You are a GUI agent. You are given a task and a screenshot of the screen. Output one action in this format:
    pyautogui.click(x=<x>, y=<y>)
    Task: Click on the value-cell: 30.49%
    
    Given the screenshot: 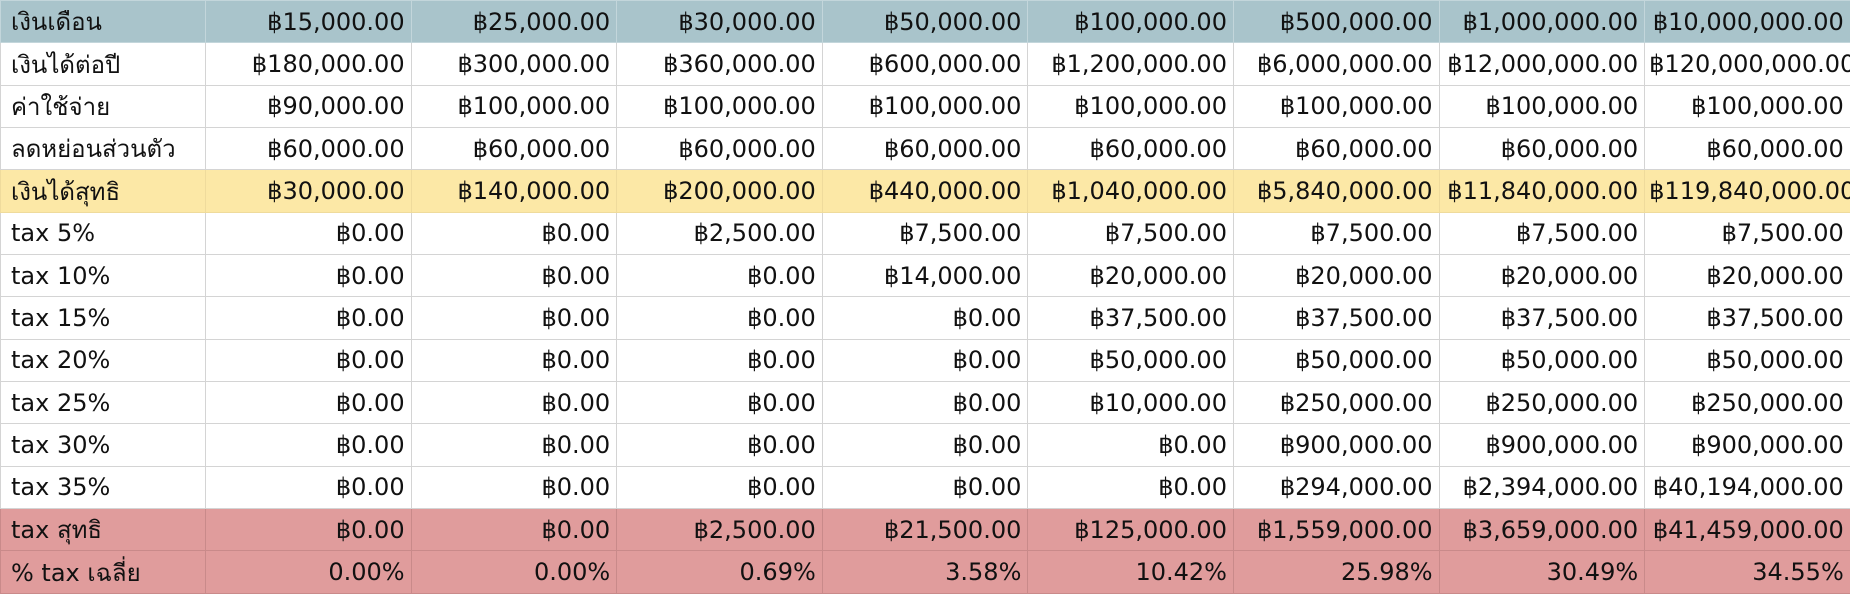 What is the action you would take?
    pyautogui.click(x=1542, y=572)
    